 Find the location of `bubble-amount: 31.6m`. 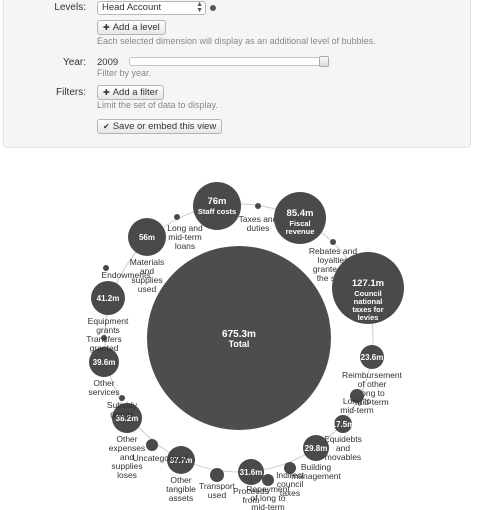

bubble-amount: 31.6m is located at coordinates (251, 472).